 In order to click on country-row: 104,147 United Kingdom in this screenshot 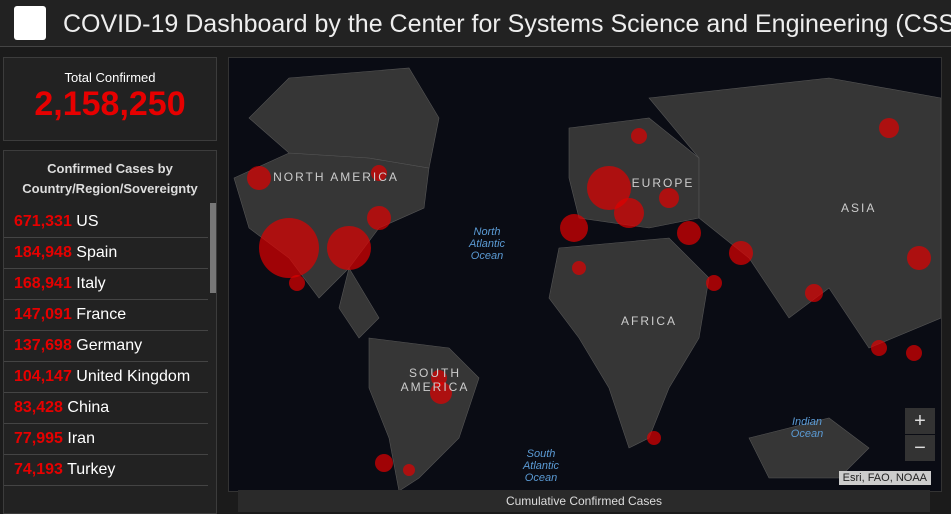, I will do `click(106, 377)`.